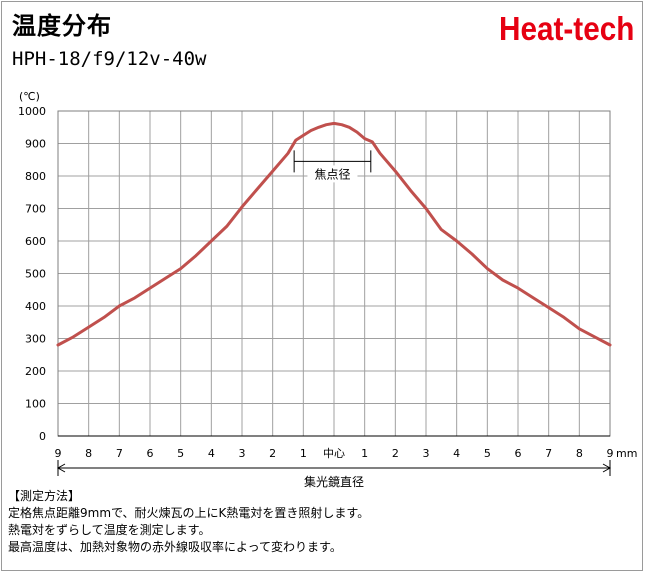 Image resolution: width=646 pixels, height=574 pixels. I want to click on notes-heading: 【測定方法】, so click(44, 496).